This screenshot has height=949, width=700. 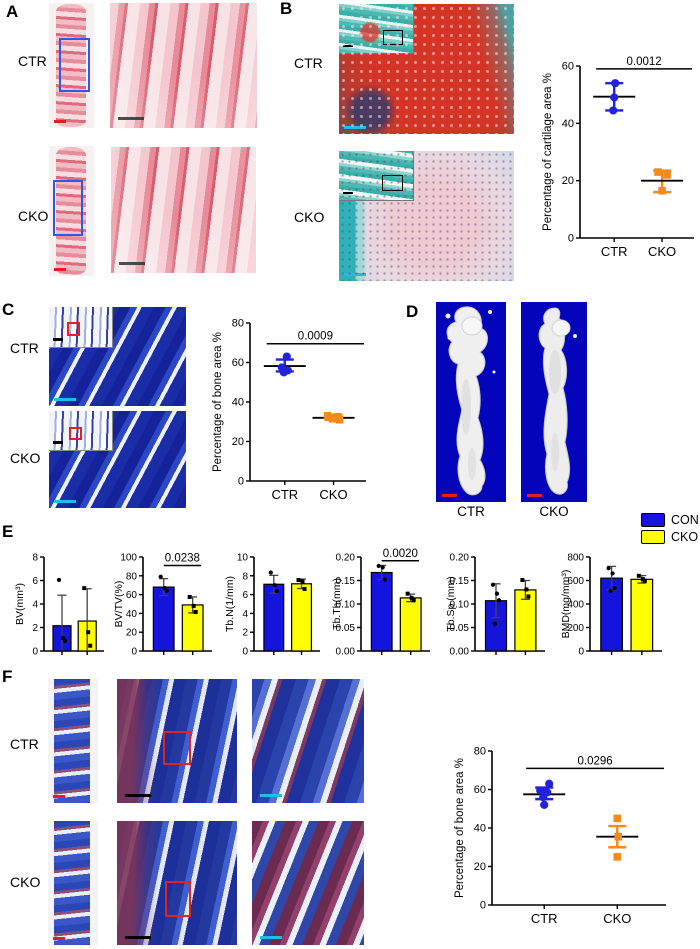 What do you see at coordinates (274, 617) in the screenshot?
I see `tbn-bar-bar-con` at bounding box center [274, 617].